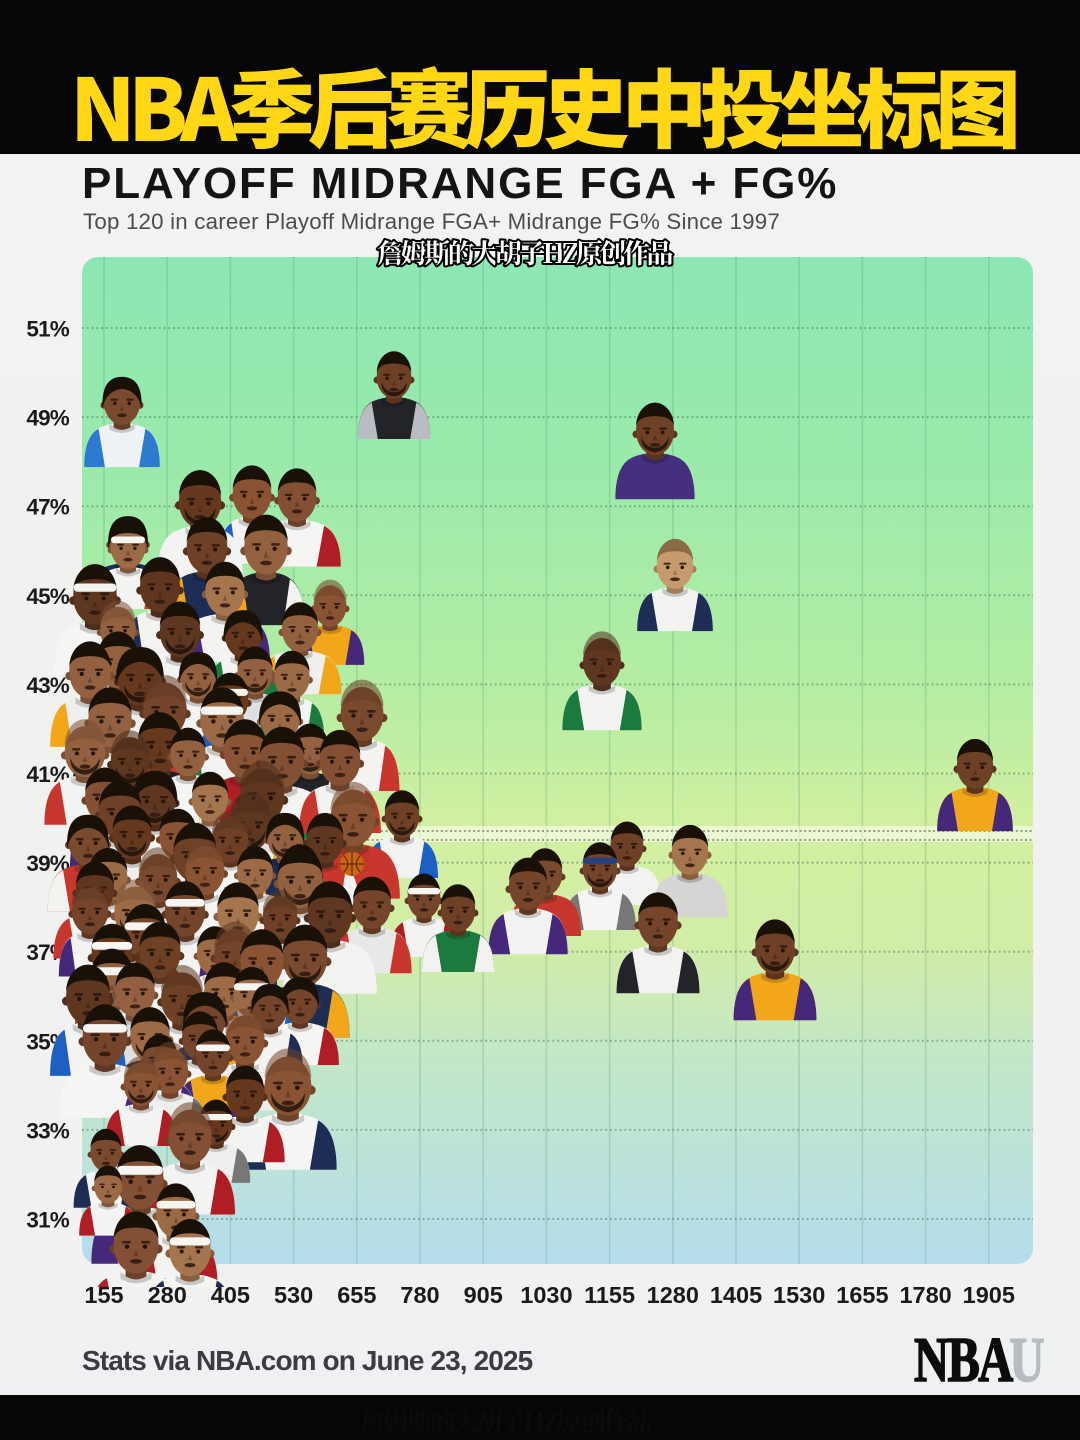 This screenshot has width=1080, height=1440. I want to click on svg-text: 1655, so click(862, 1295).